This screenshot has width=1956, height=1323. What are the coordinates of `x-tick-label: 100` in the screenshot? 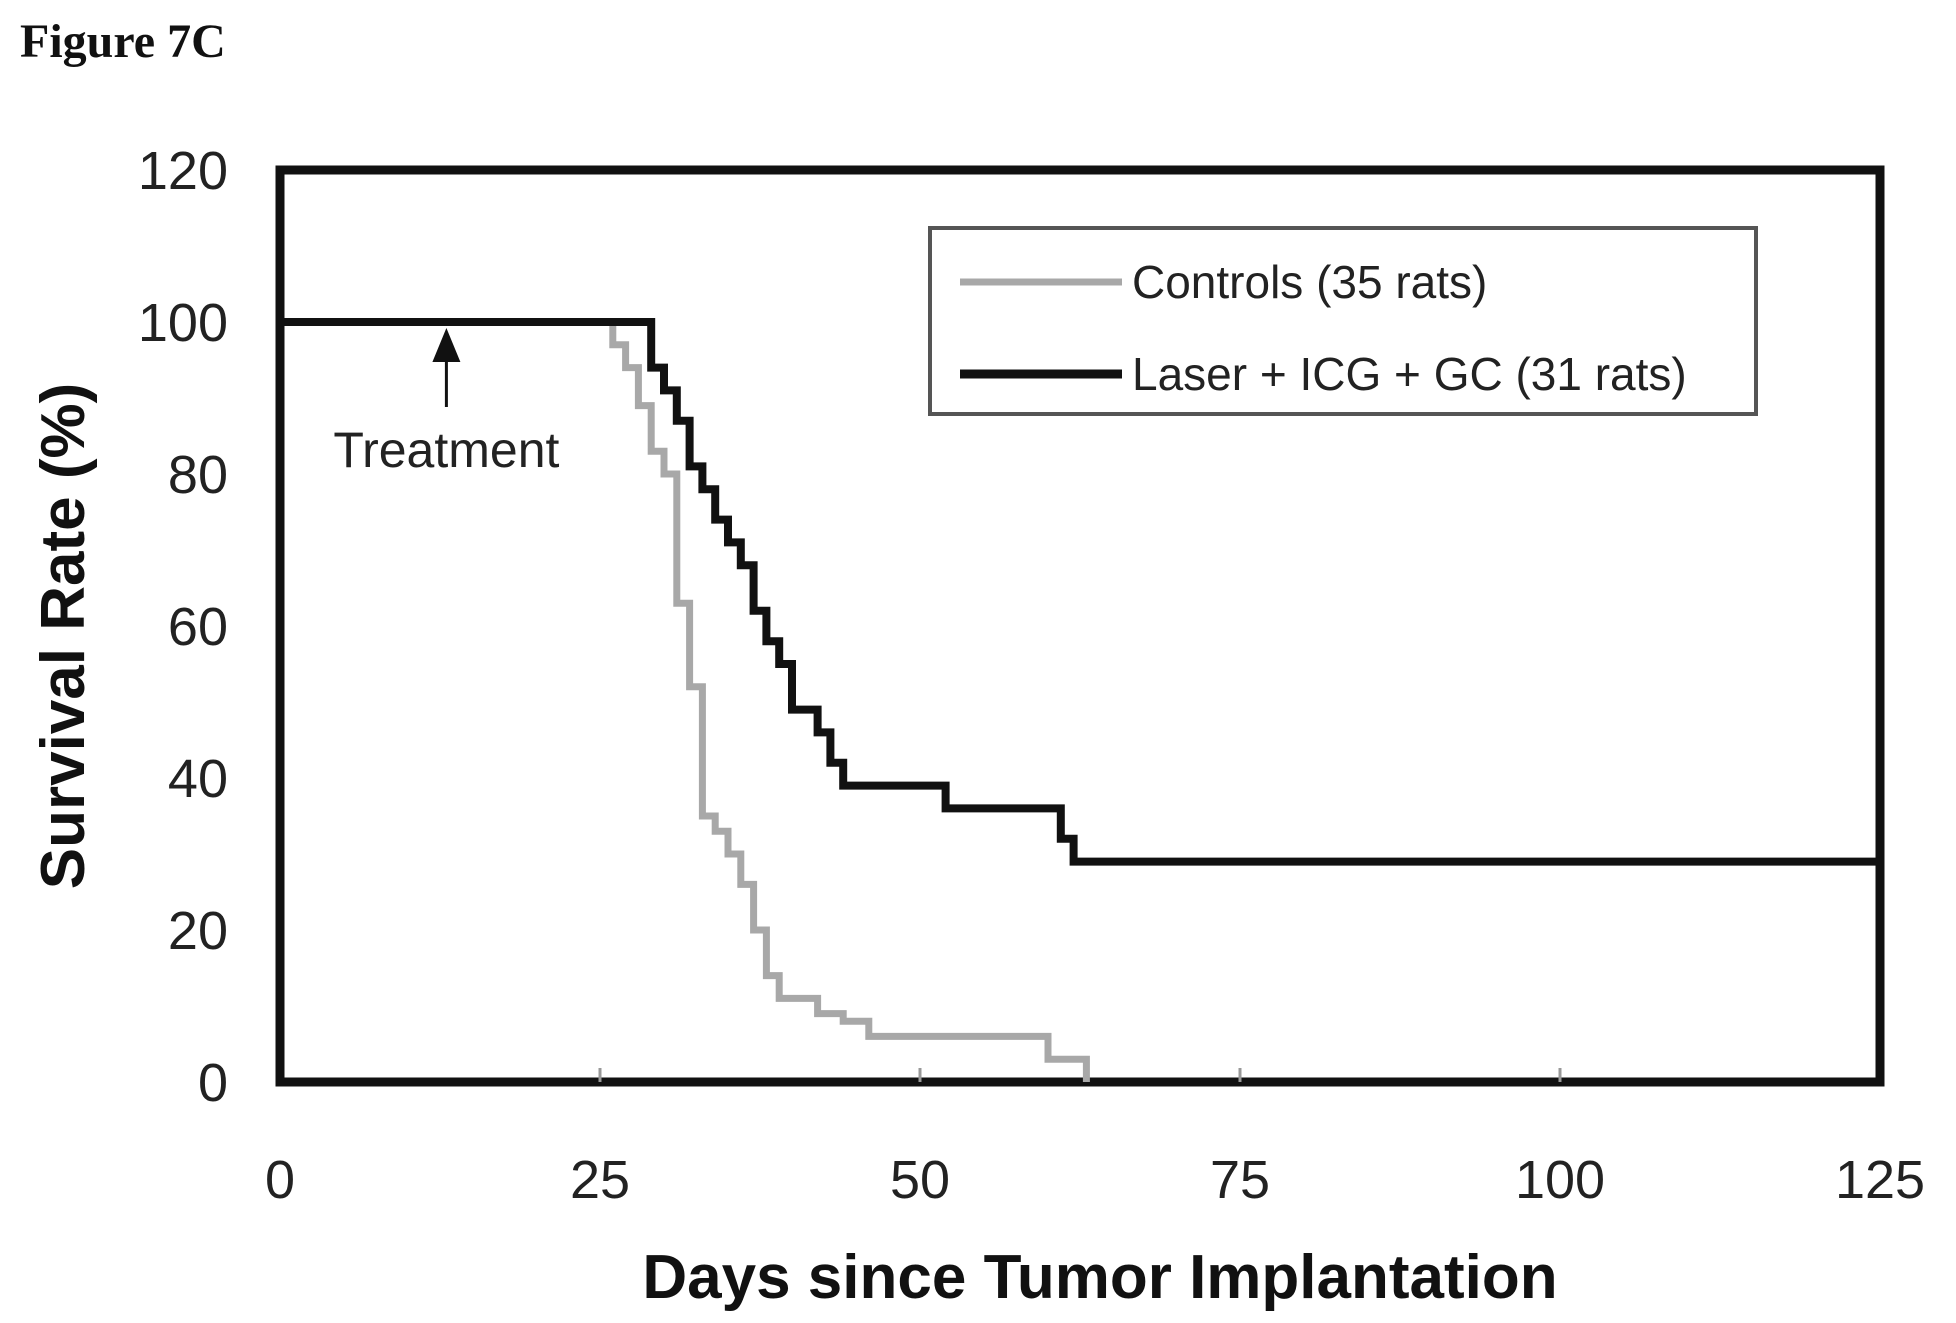 It's located at (1560, 1180).